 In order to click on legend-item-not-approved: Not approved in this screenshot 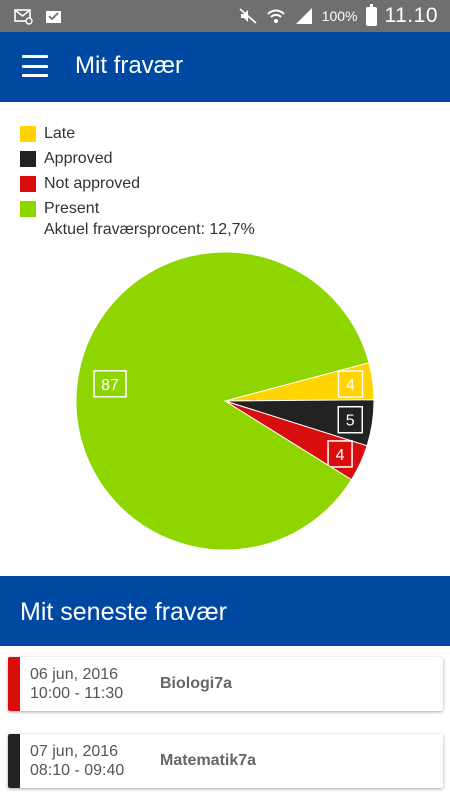, I will do `click(80, 183)`.